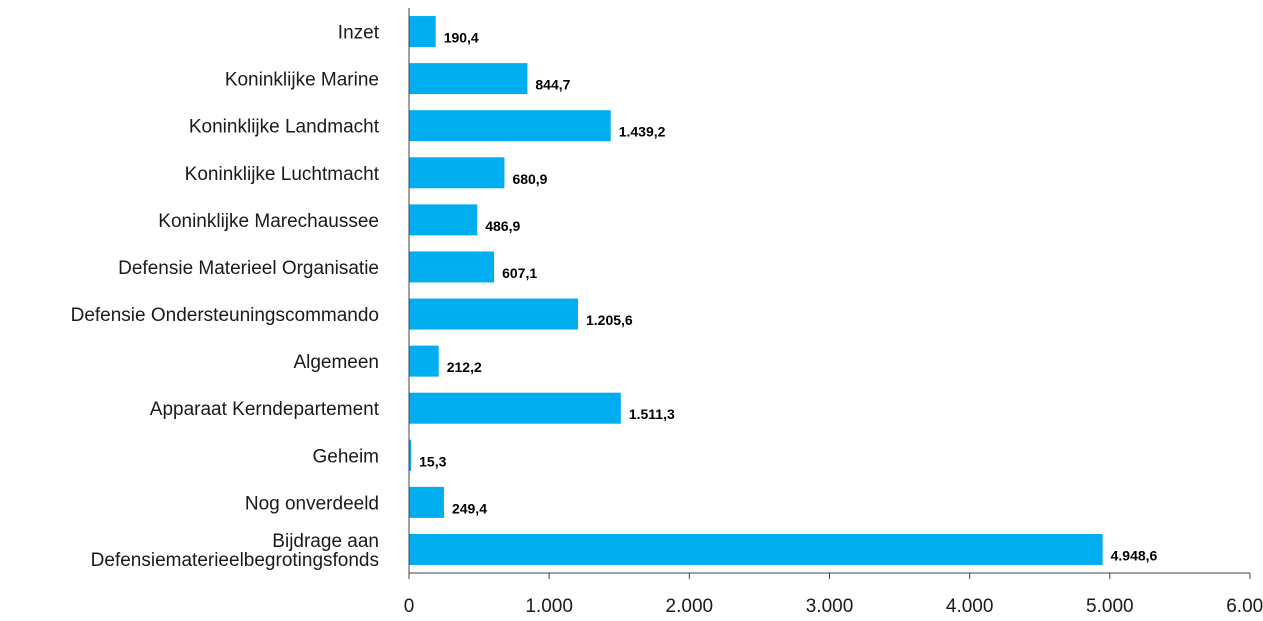  I want to click on value-label: 249,4, so click(469, 508).